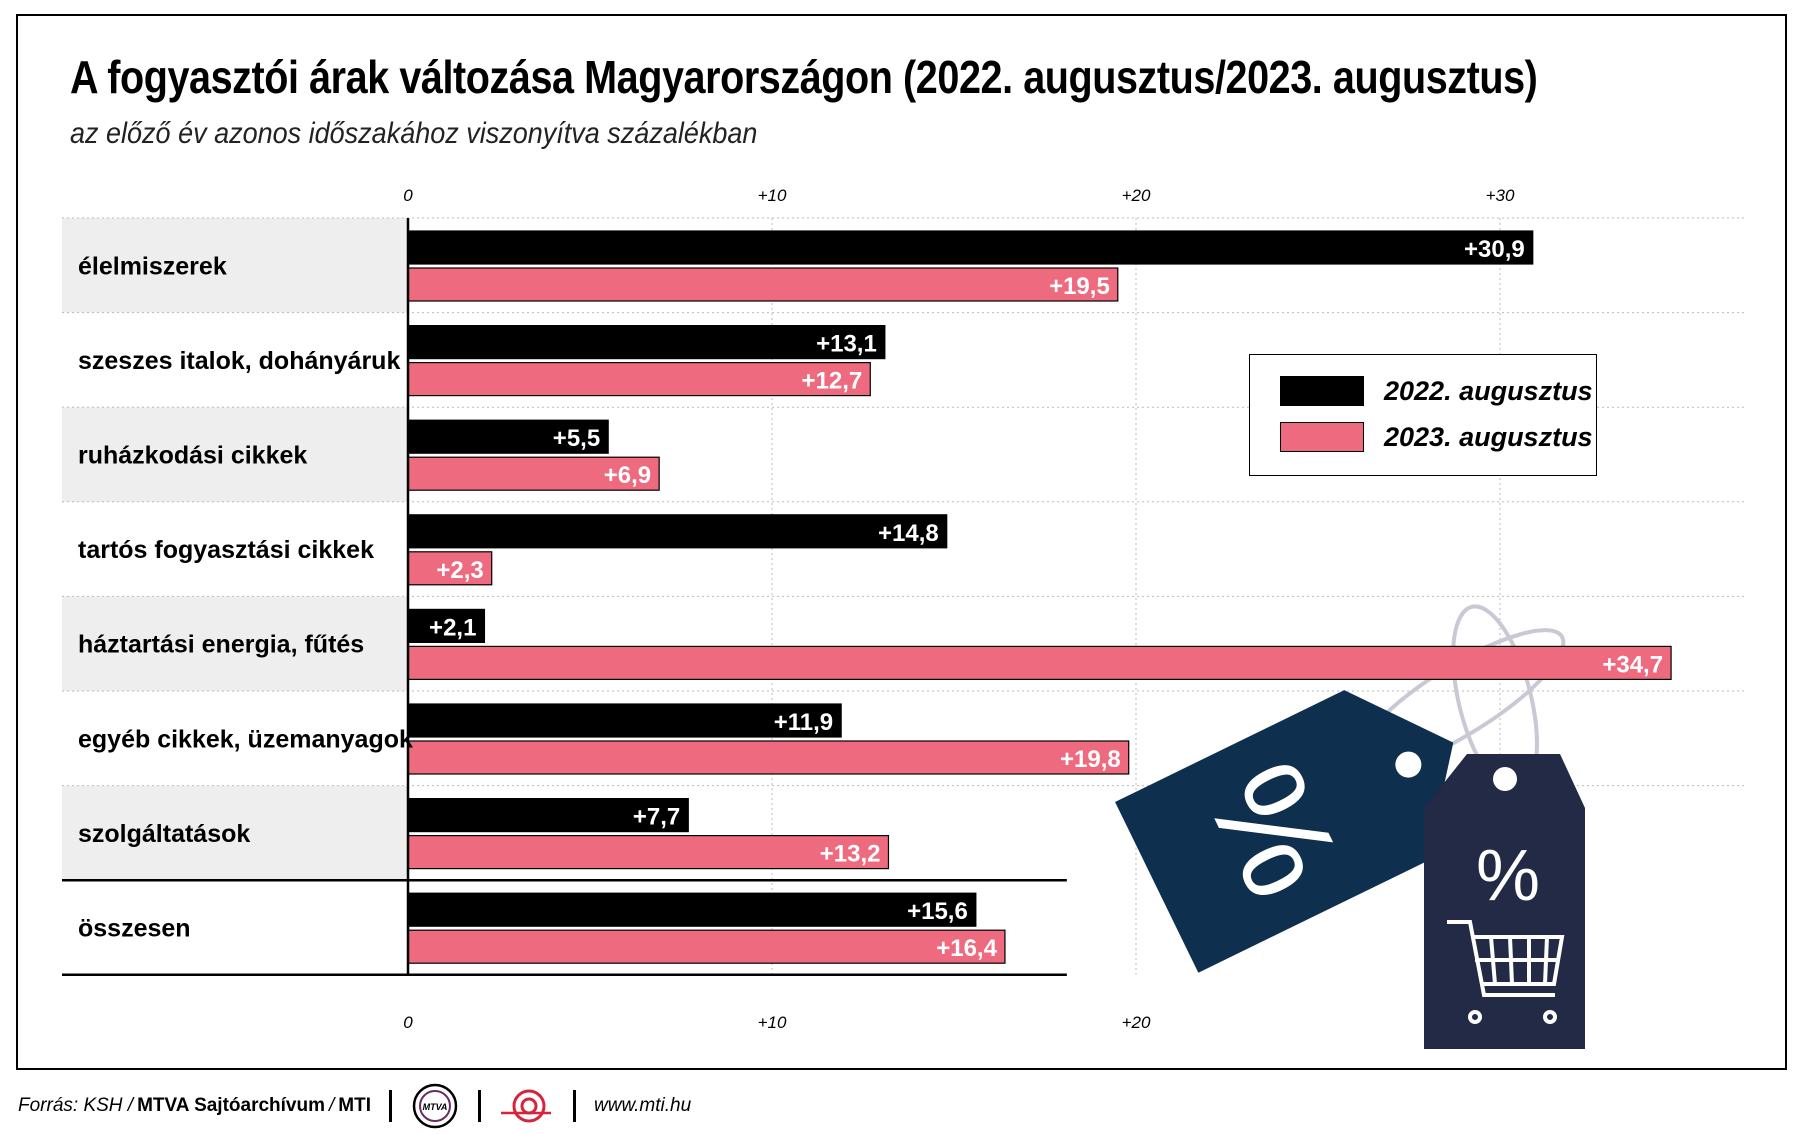 This screenshot has width=1804, height=1134. I want to click on legend-item-2023: 2023. augusztus, so click(1436, 437).